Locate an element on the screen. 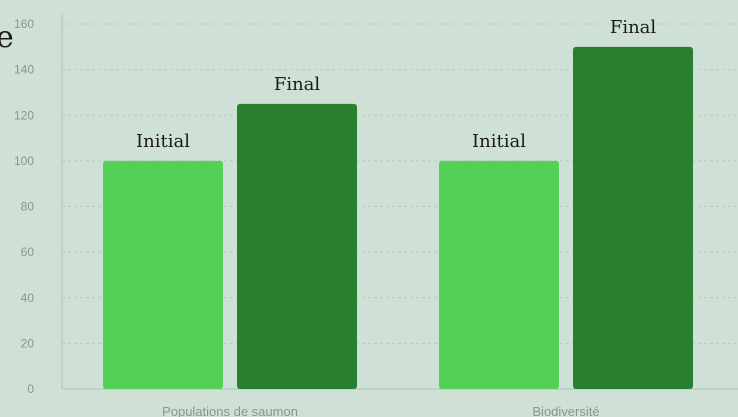 The height and width of the screenshot is (417, 738). y-tick-label: 120 is located at coordinates (24, 115).